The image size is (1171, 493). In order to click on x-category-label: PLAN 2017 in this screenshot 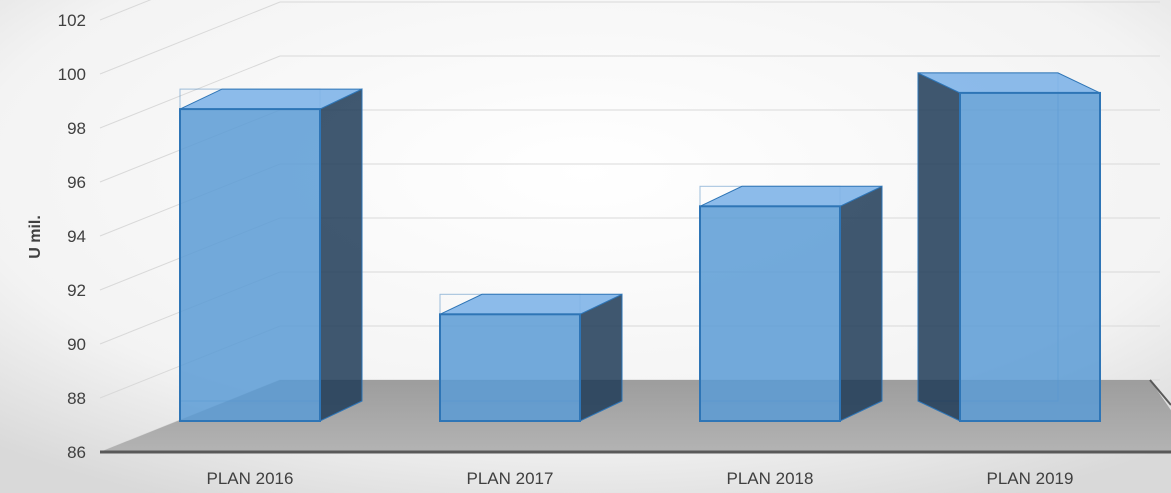, I will do `click(510, 478)`.